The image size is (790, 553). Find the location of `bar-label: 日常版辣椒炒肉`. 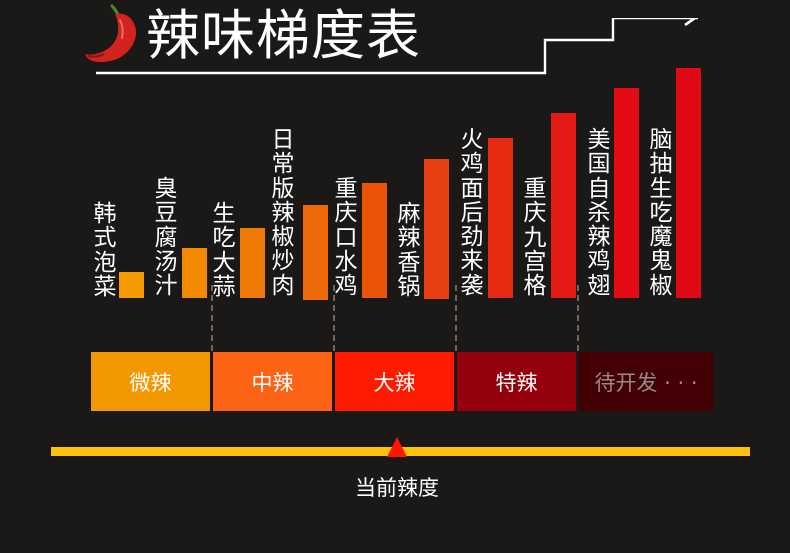

bar-label: 日常版辣椒炒肉 is located at coordinates (283, 213).